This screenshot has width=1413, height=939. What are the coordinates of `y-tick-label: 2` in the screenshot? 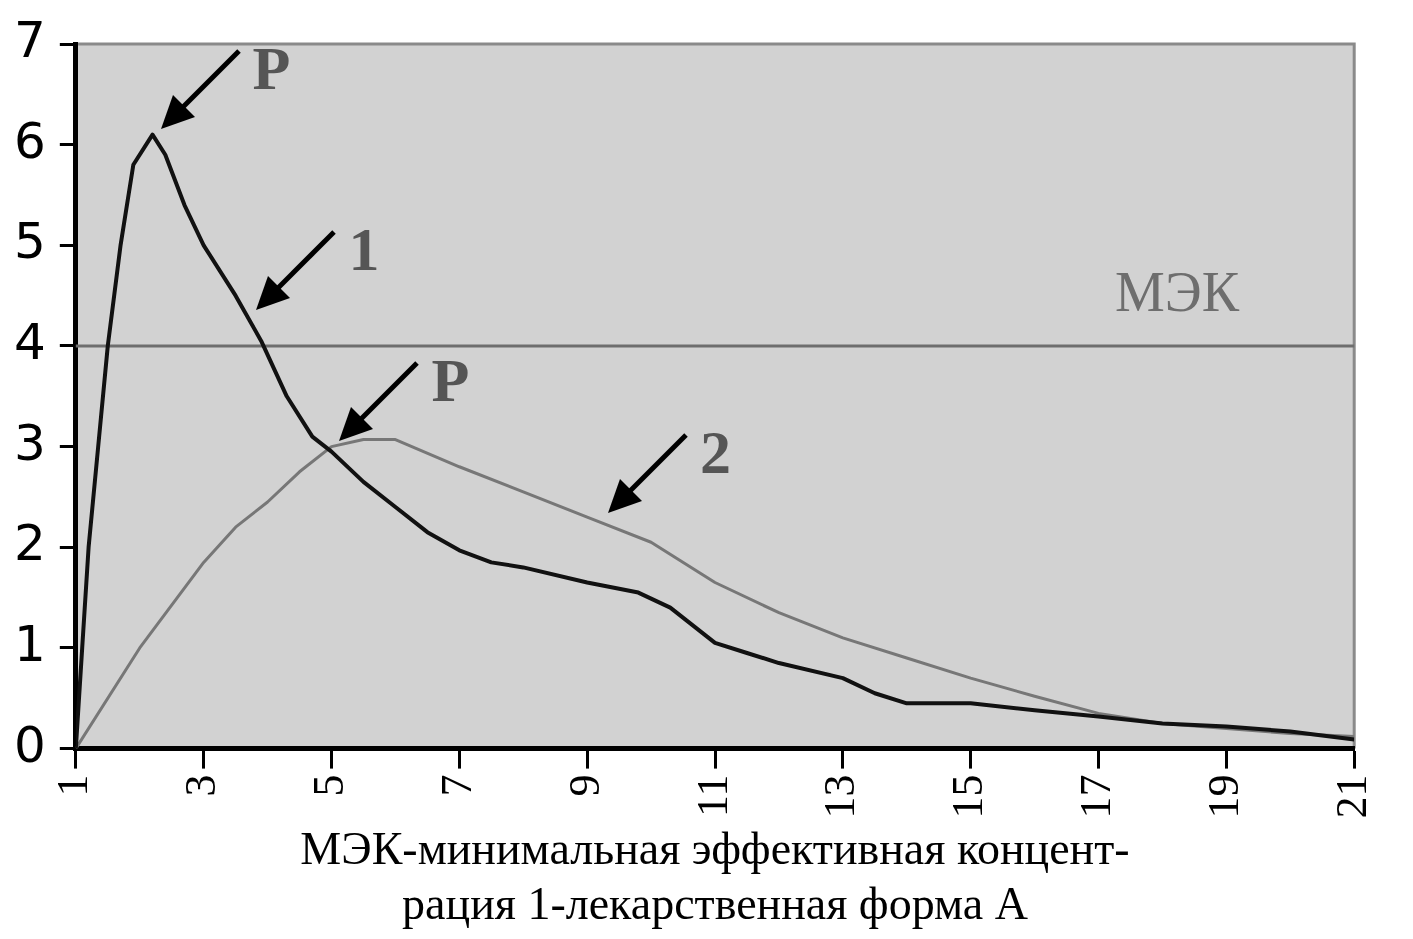 It's located at (30, 543).